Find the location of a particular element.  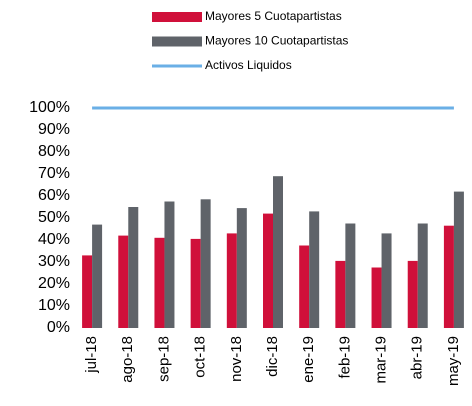

x-tick-label: oct-18 is located at coordinates (200, 357).